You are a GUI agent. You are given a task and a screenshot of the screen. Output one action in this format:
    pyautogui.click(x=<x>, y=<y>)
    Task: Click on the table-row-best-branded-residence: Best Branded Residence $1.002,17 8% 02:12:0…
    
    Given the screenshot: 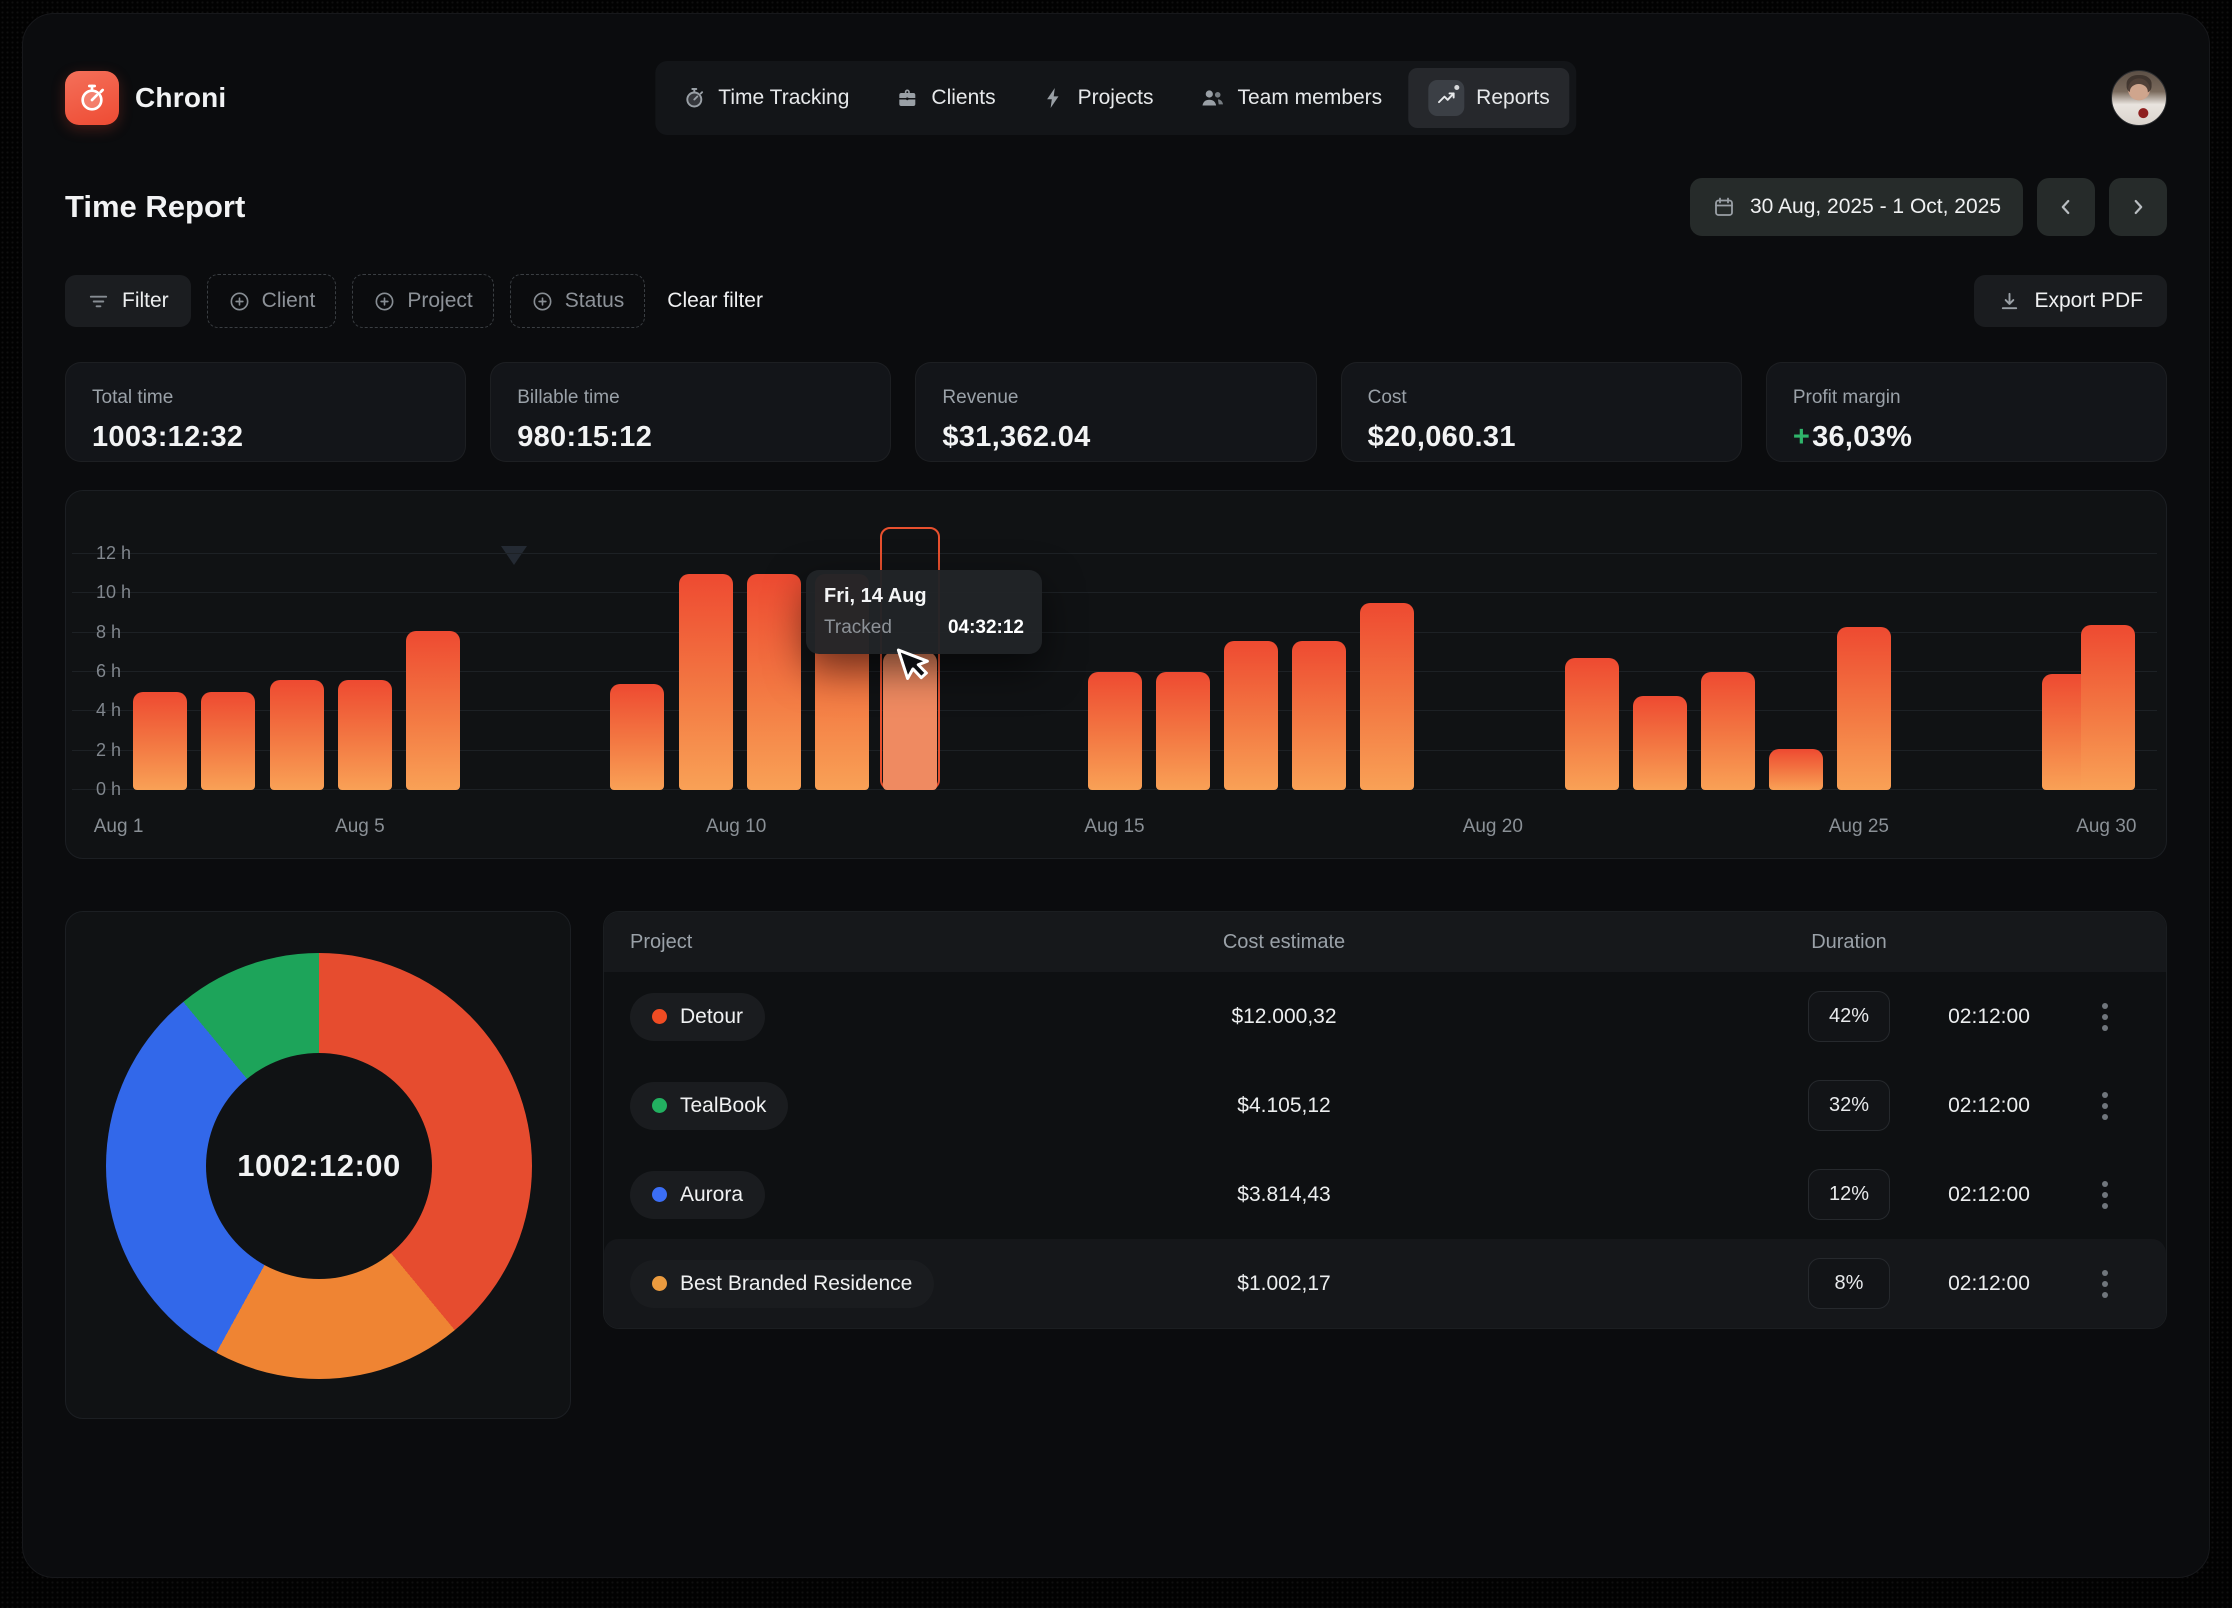 What is the action you would take?
    pyautogui.click(x=1385, y=1283)
    